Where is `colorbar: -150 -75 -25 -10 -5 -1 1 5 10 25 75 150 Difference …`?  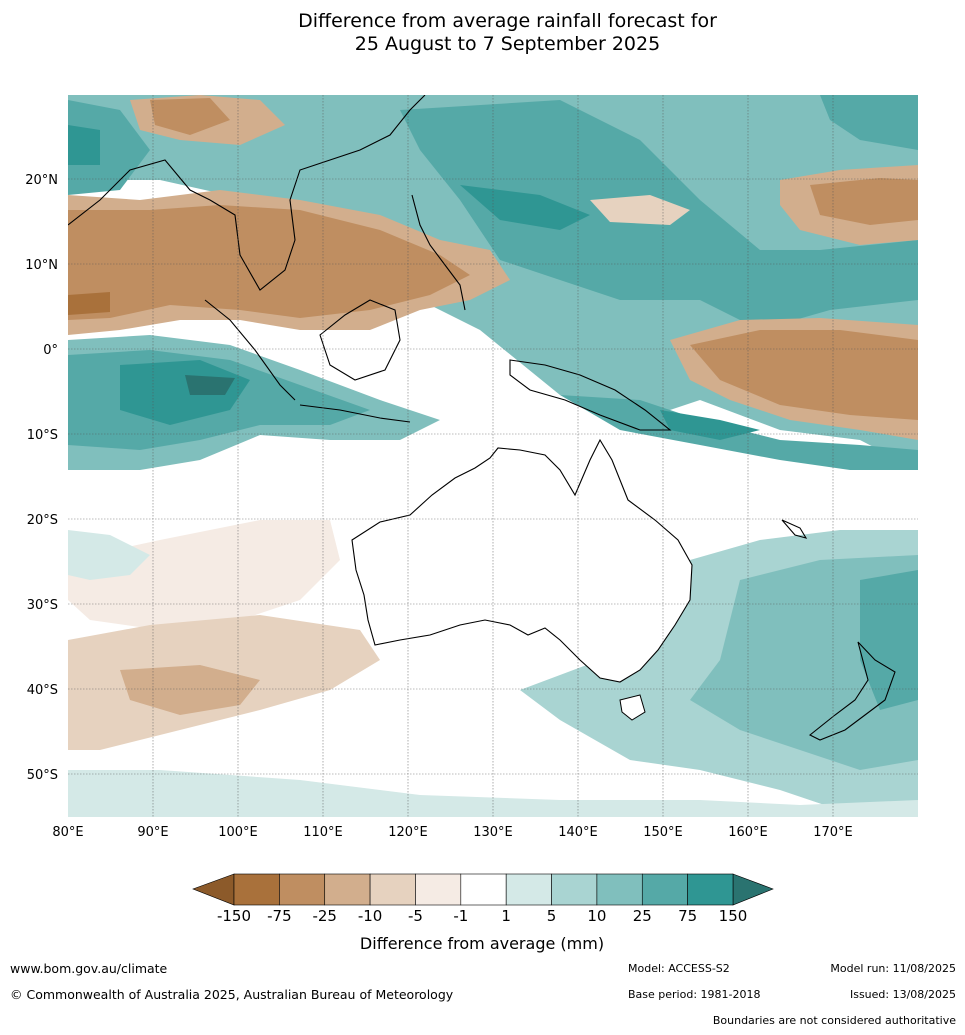 colorbar: -150 -75 -25 -10 -5 -1 1 5 10 25 75 150 Difference … is located at coordinates (483, 913).